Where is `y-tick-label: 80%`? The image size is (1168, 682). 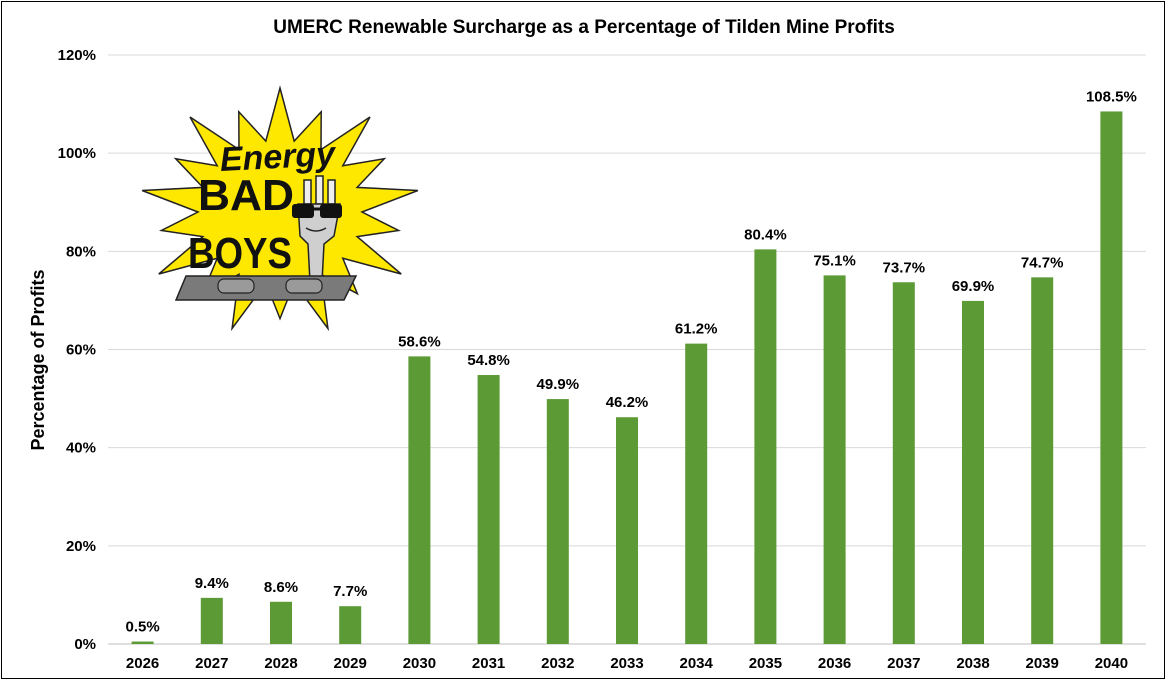
y-tick-label: 80% is located at coordinates (81, 251).